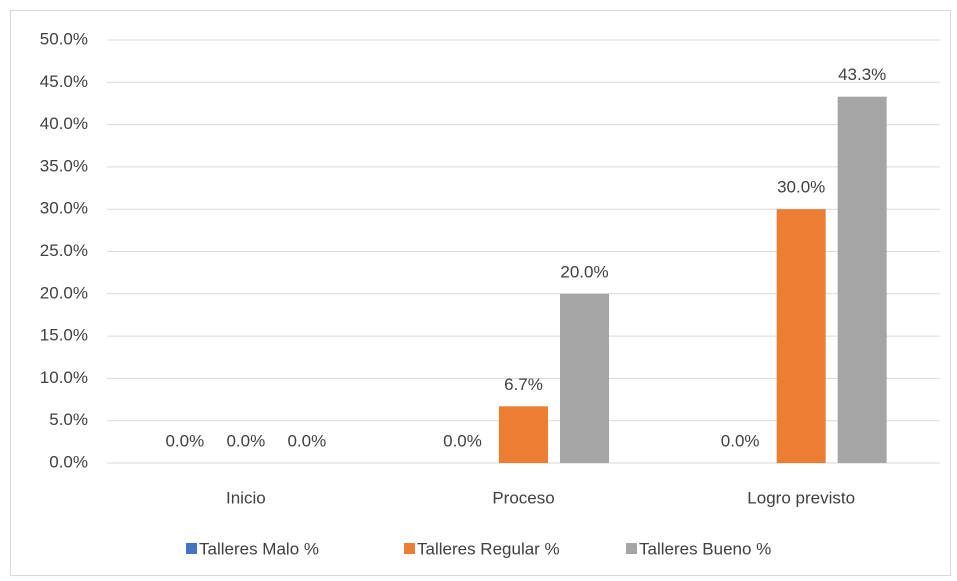 Image resolution: width=957 pixels, height=581 pixels. What do you see at coordinates (64, 38) in the screenshot?
I see `y-tick-label: 50.0%` at bounding box center [64, 38].